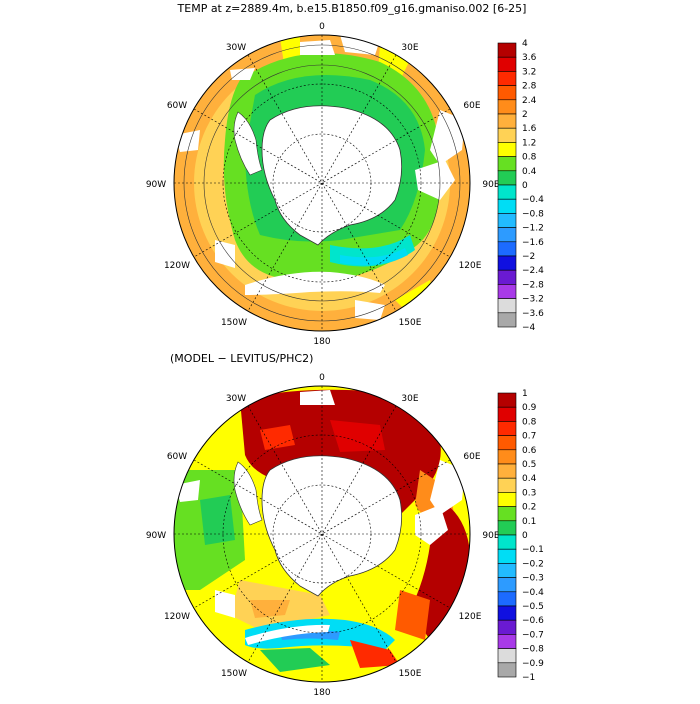 The image size is (700, 704). Describe the element at coordinates (533, 550) in the screenshot. I see `diff-colorbar-label: −0.1` at that location.